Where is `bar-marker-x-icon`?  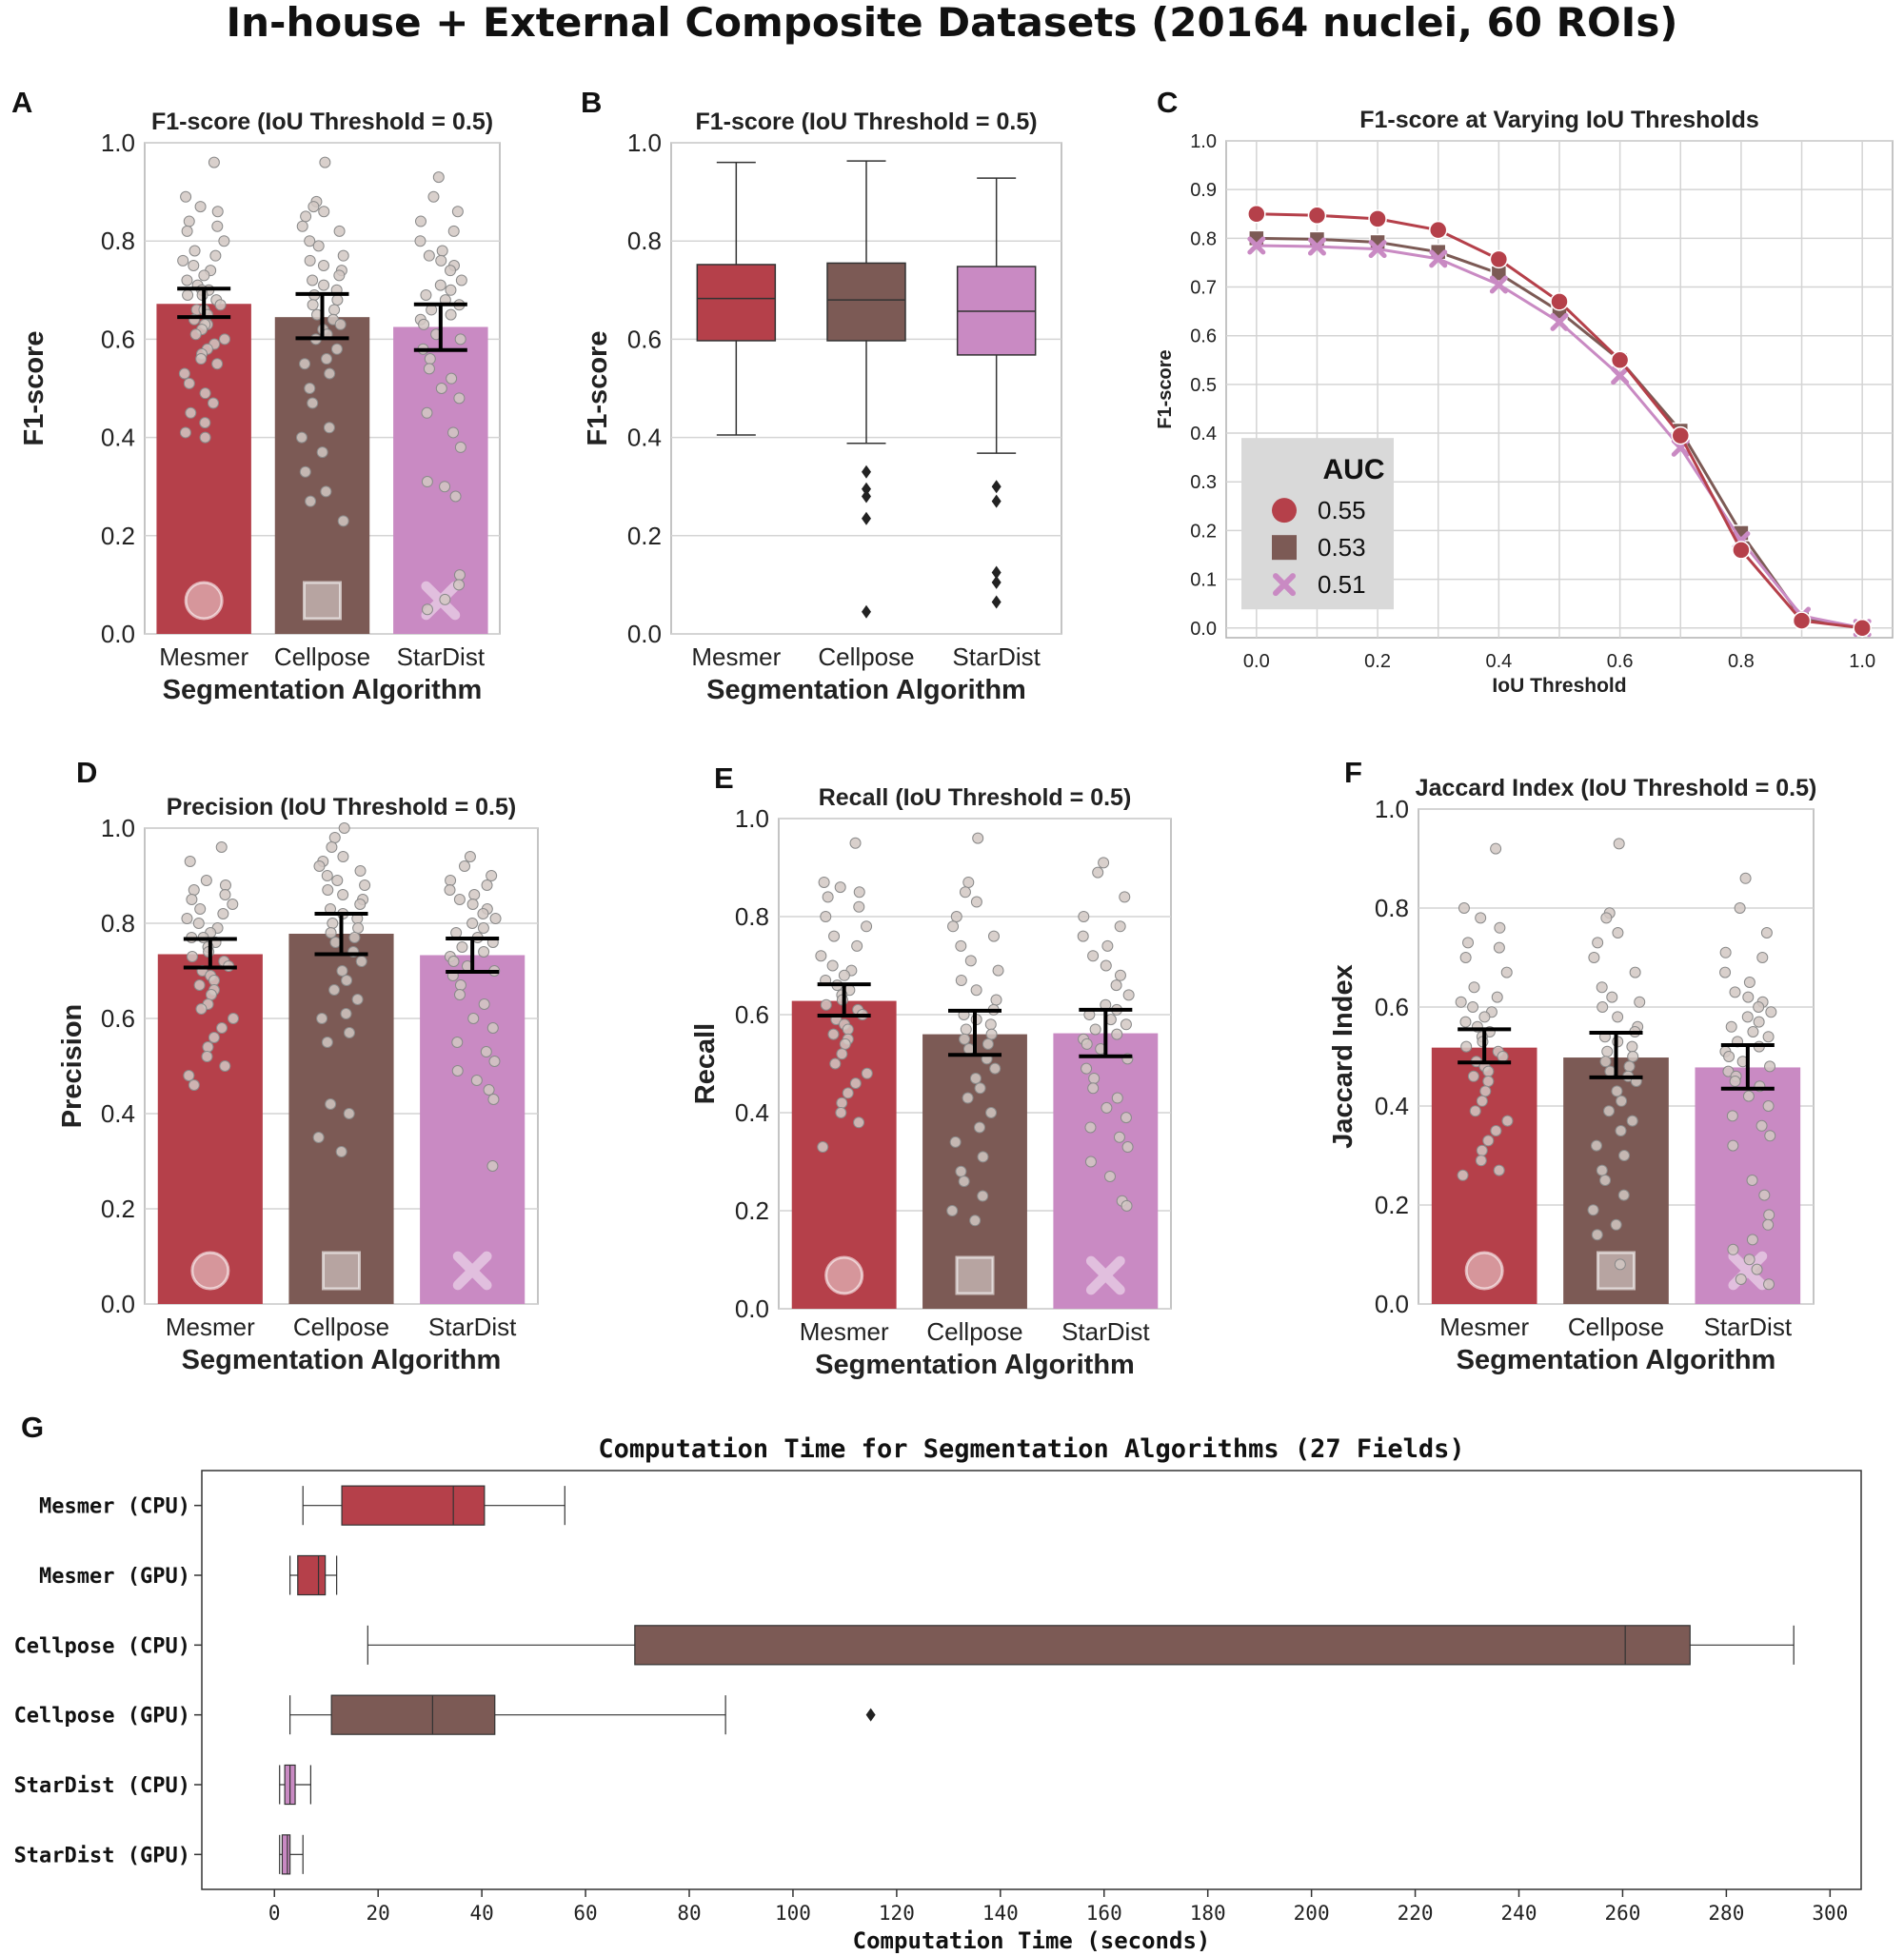
bar-marker-x-icon is located at coordinates (472, 1271).